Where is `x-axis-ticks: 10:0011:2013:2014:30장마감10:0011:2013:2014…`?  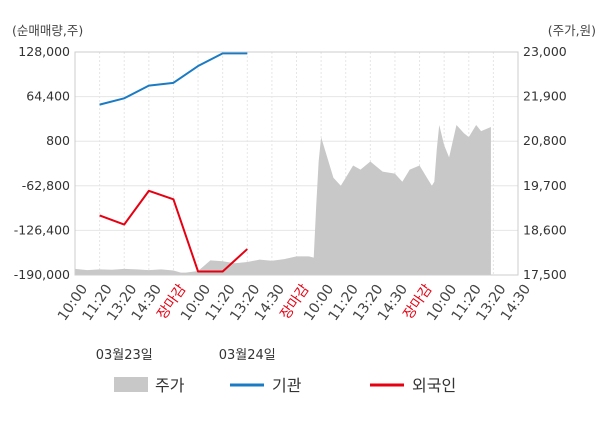
x-axis-ticks: 10:0011:2013:2014:30장마감10:0011:2013:2014… is located at coordinates (294, 303).